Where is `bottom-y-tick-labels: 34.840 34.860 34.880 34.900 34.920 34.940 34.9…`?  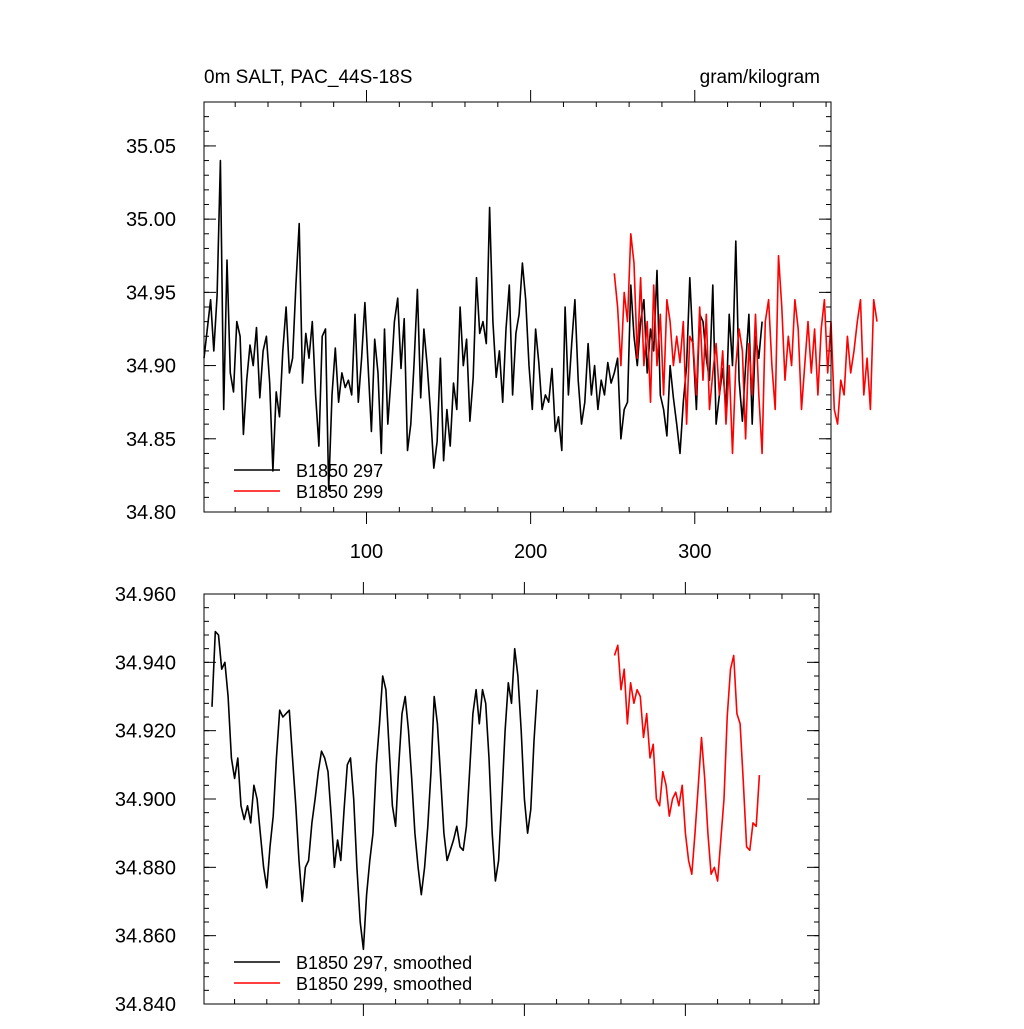
bottom-y-tick-labels: 34.840 34.860 34.880 34.900 34.920 34.940 34.9… is located at coordinates (145, 800).